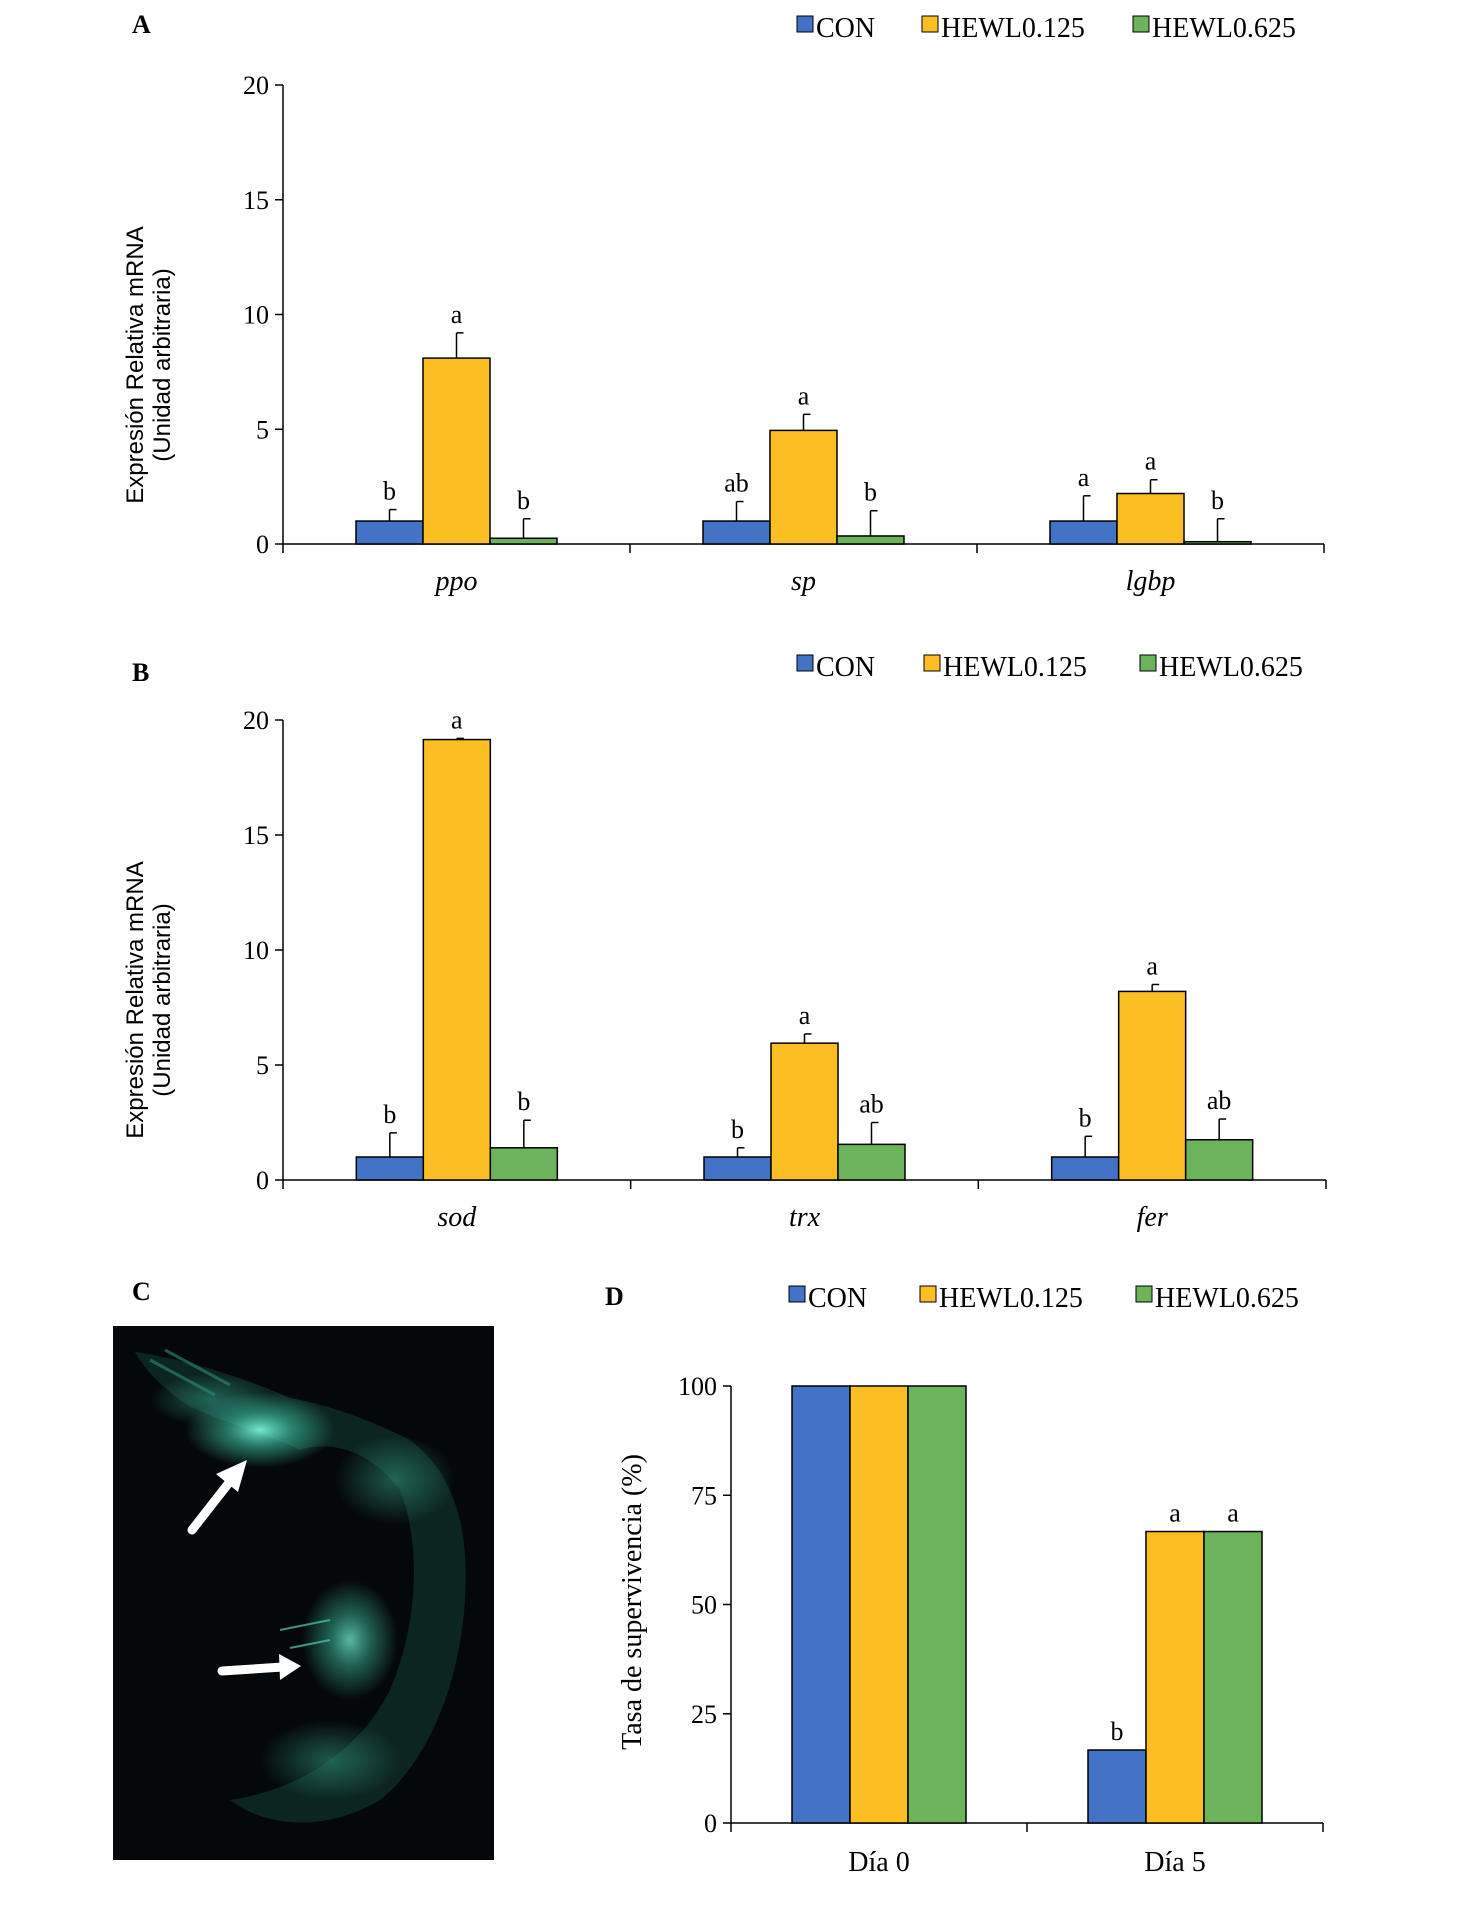 This screenshot has height=1932, width=1472. Describe the element at coordinates (1150, 518) in the screenshot. I see `bar-hewl0125-lgbp` at that location.